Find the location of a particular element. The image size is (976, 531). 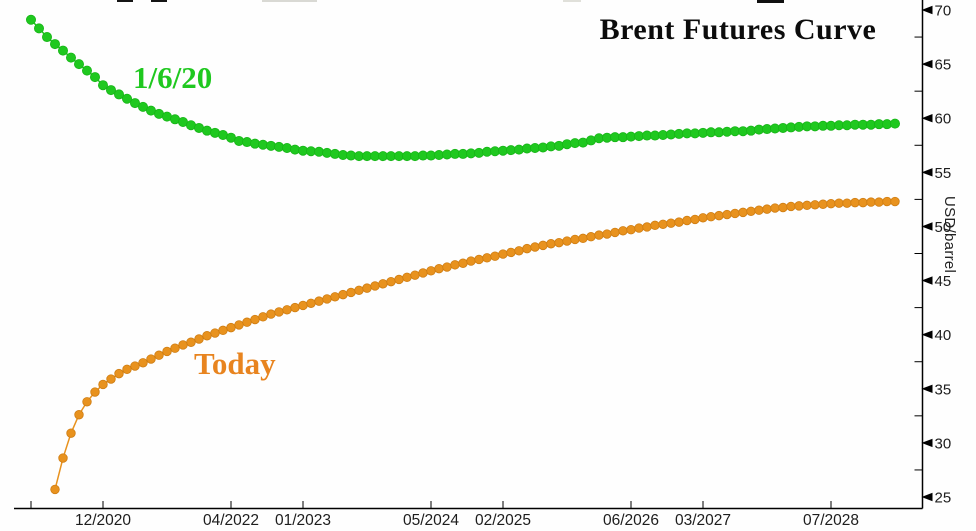

series-label-today: Today is located at coordinates (235, 363).